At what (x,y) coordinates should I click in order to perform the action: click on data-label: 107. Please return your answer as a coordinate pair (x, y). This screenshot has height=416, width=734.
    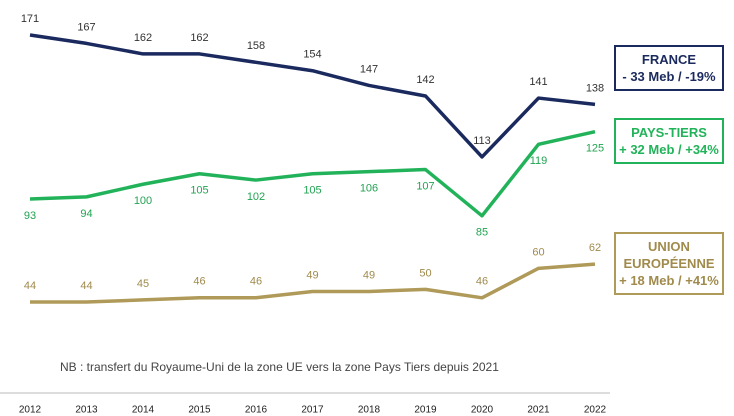
    Looking at the image, I should click on (425, 186).